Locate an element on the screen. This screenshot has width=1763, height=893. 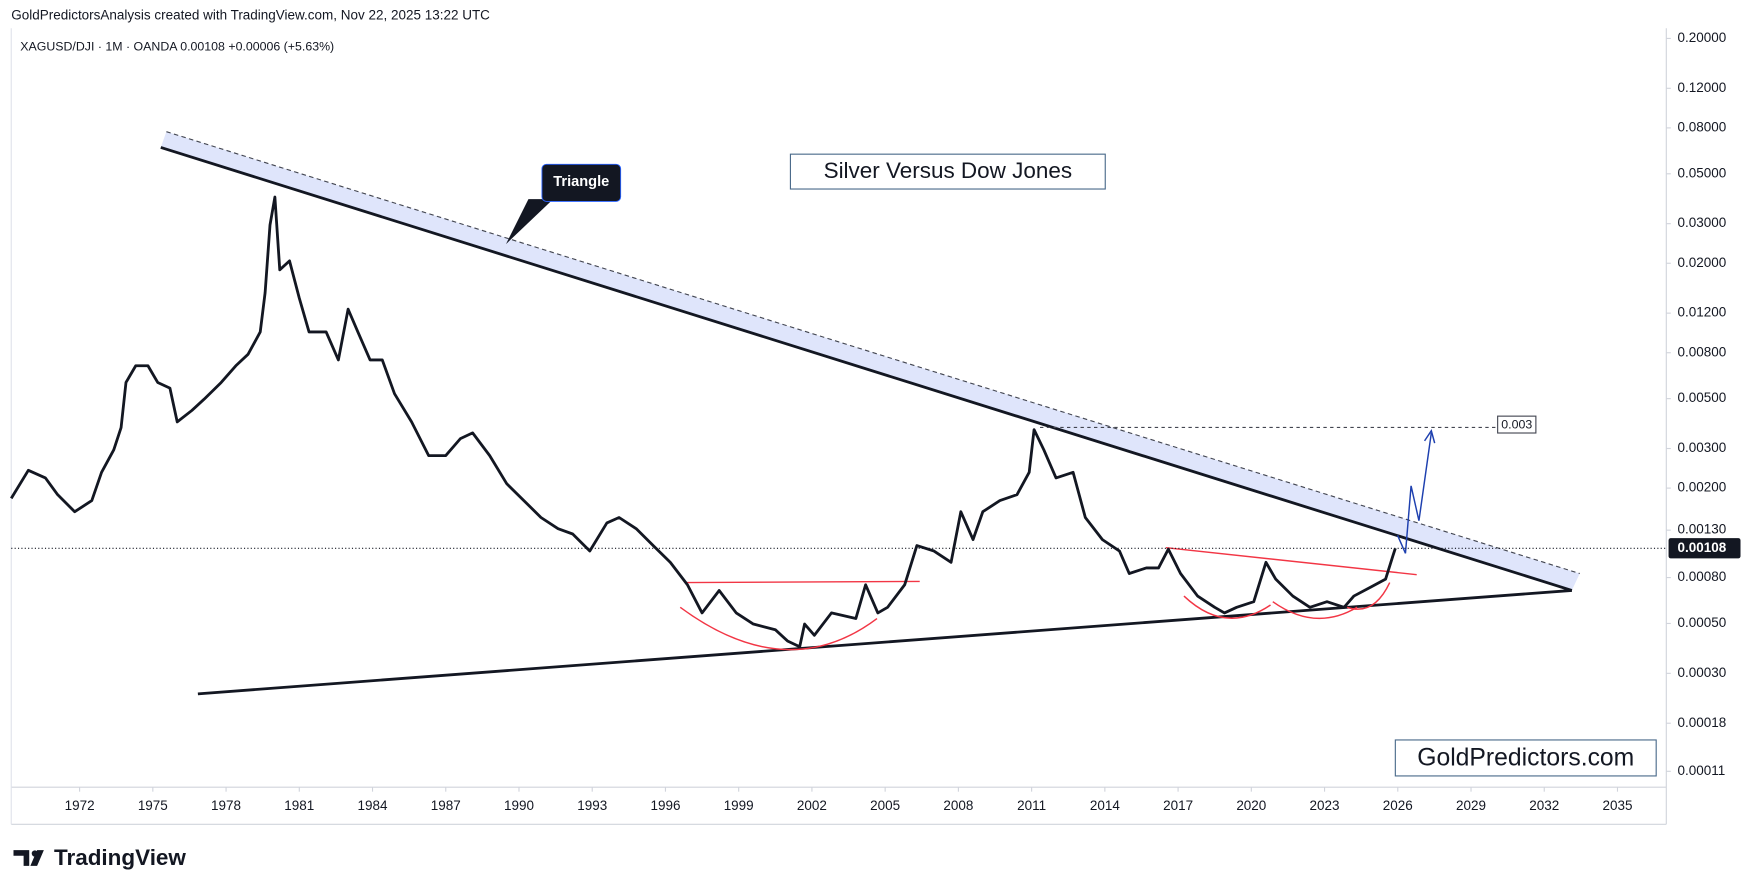
target-label-box is located at coordinates (1517, 424).